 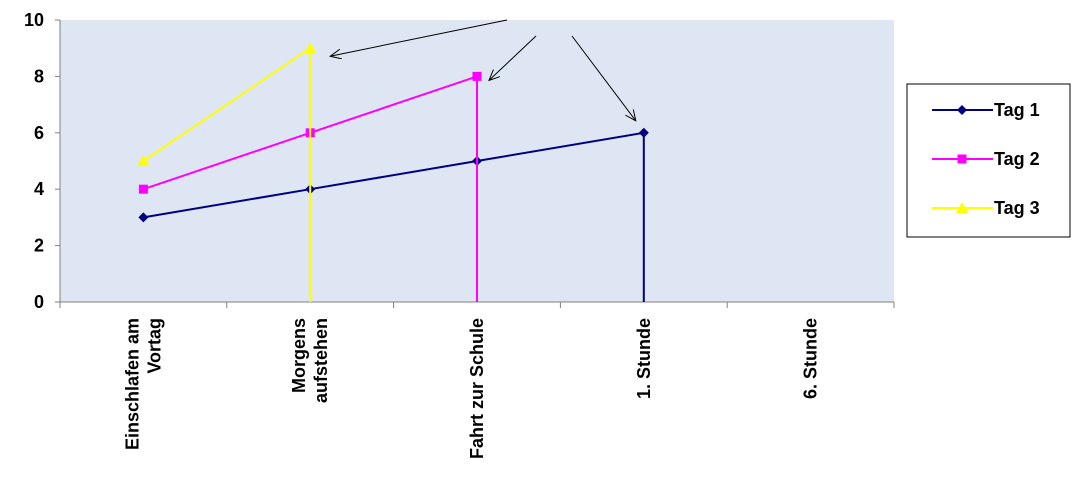 What do you see at coordinates (39, 302) in the screenshot?
I see `y-tick-label: 0` at bounding box center [39, 302].